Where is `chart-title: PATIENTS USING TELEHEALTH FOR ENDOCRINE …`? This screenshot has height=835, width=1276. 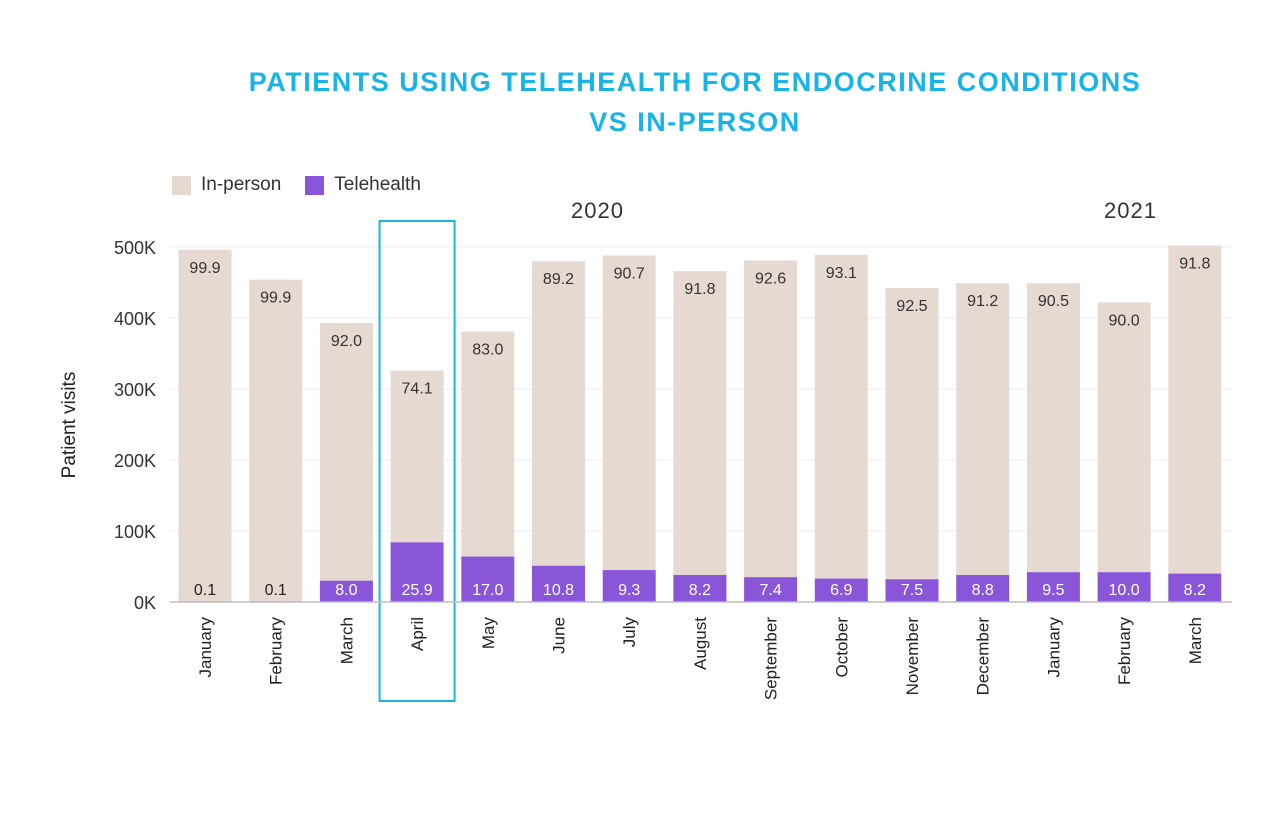 chart-title: PATIENTS USING TELEHEALTH FOR ENDOCRINE … is located at coordinates (638, 102).